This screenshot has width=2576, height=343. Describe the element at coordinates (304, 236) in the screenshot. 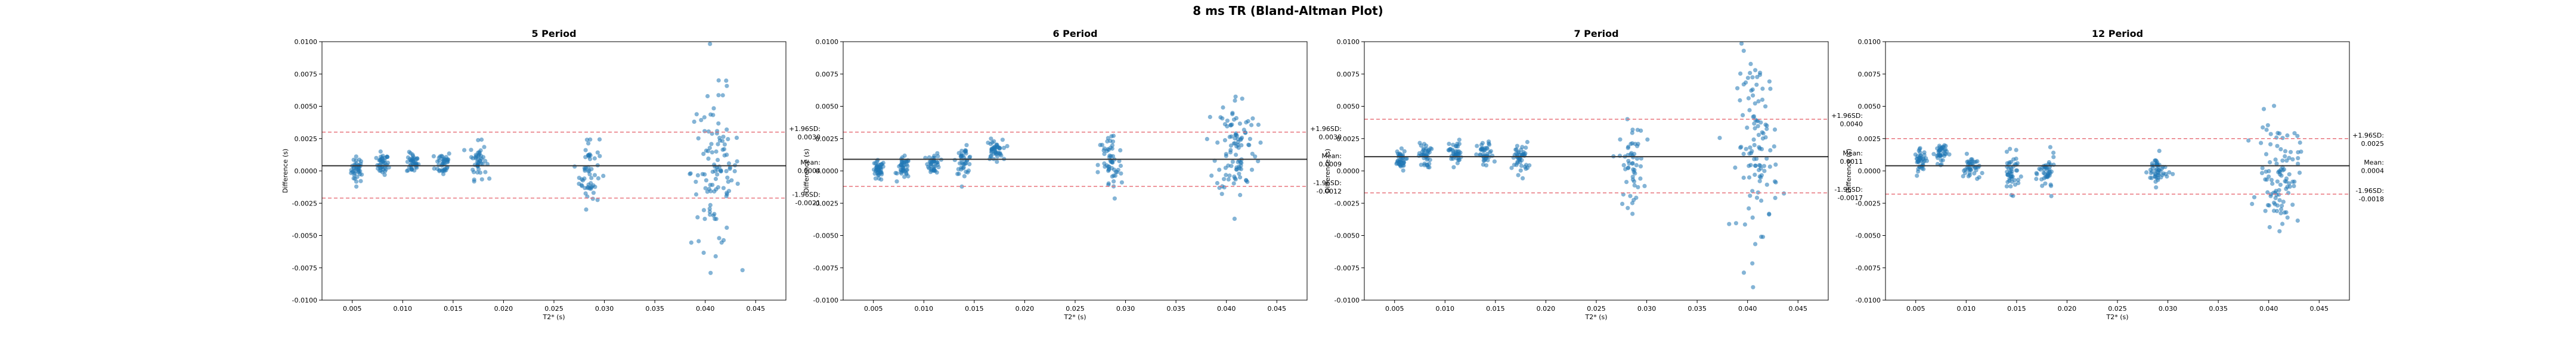

I see `y-tick-label: -0.0050` at that location.